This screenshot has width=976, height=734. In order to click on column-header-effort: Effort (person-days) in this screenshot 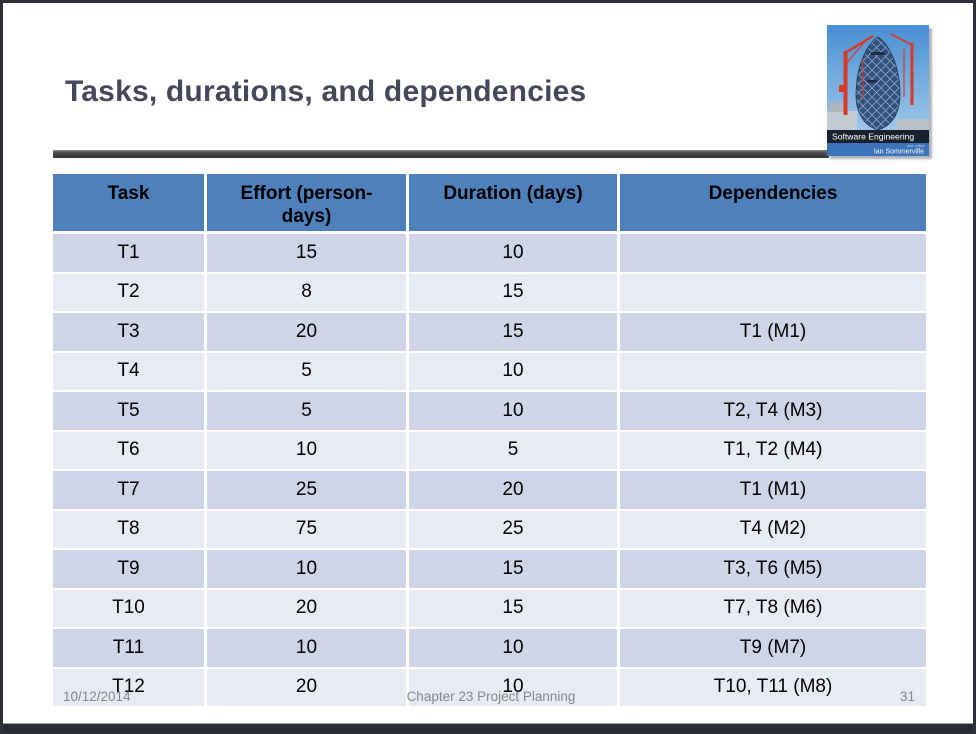, I will do `click(308, 204)`.